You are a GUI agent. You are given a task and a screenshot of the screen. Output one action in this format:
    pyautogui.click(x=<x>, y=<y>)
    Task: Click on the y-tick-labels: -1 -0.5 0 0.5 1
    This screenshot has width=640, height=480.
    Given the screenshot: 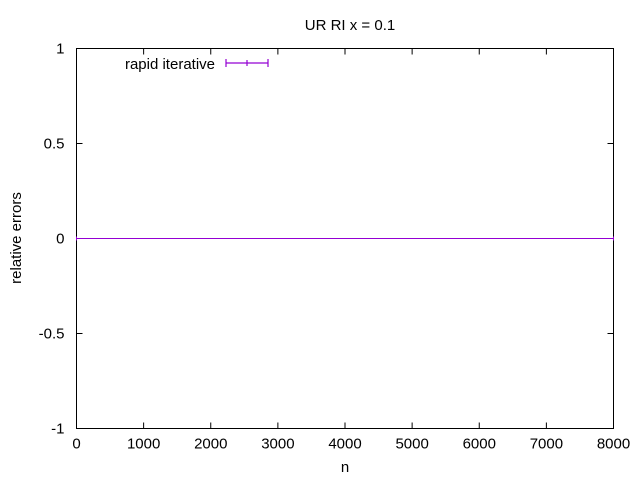 What is the action you would take?
    pyautogui.click(x=52, y=239)
    